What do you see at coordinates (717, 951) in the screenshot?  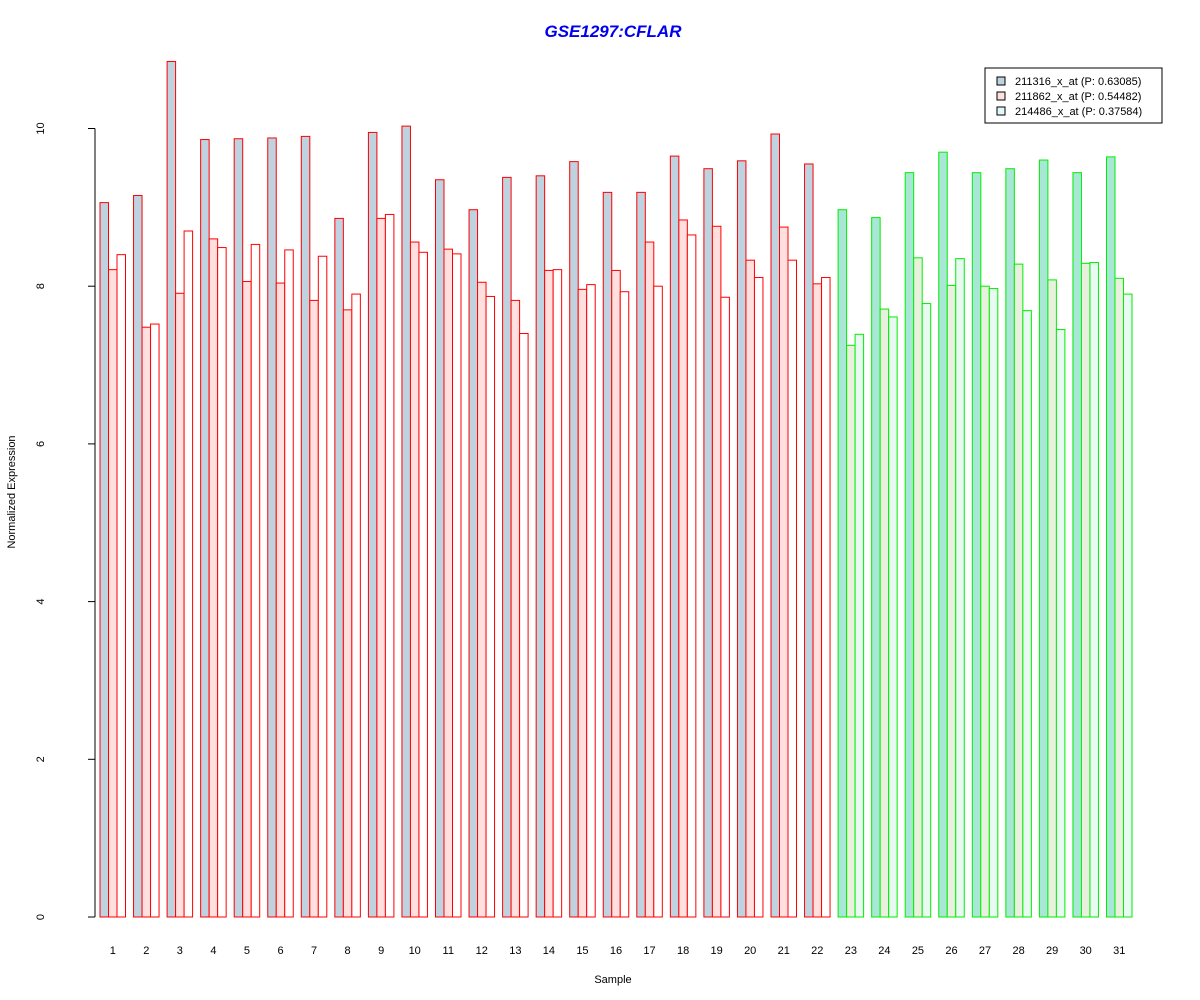 I see `x-tick-label: 19` at bounding box center [717, 951].